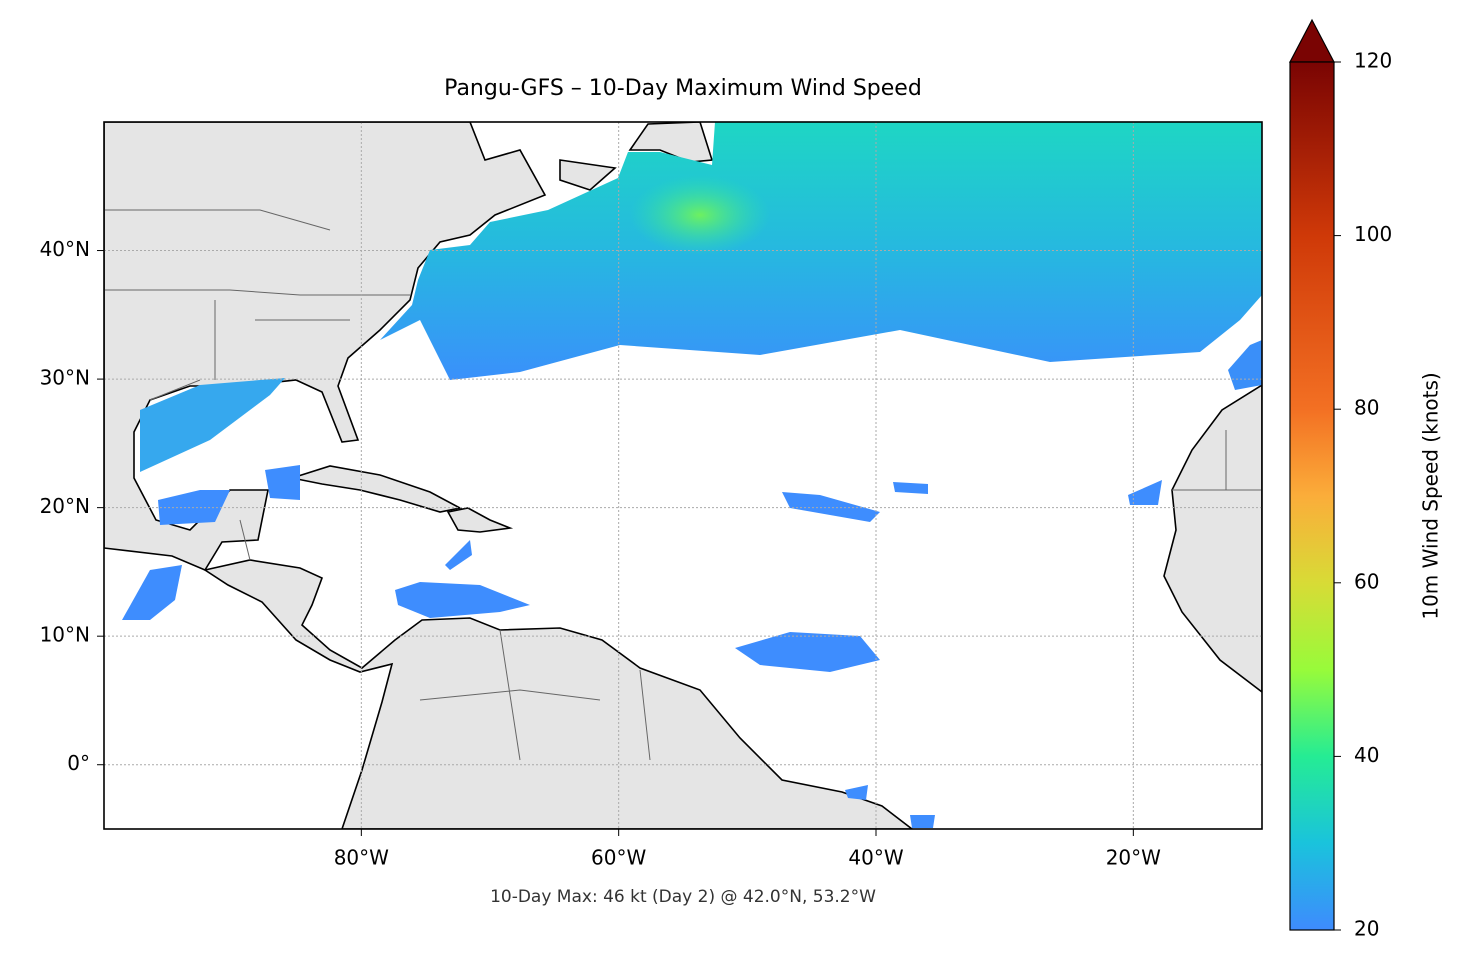 This screenshot has width=1466, height=973. What do you see at coordinates (78, 763) in the screenshot?
I see `y-tick-label: 0°` at bounding box center [78, 763].